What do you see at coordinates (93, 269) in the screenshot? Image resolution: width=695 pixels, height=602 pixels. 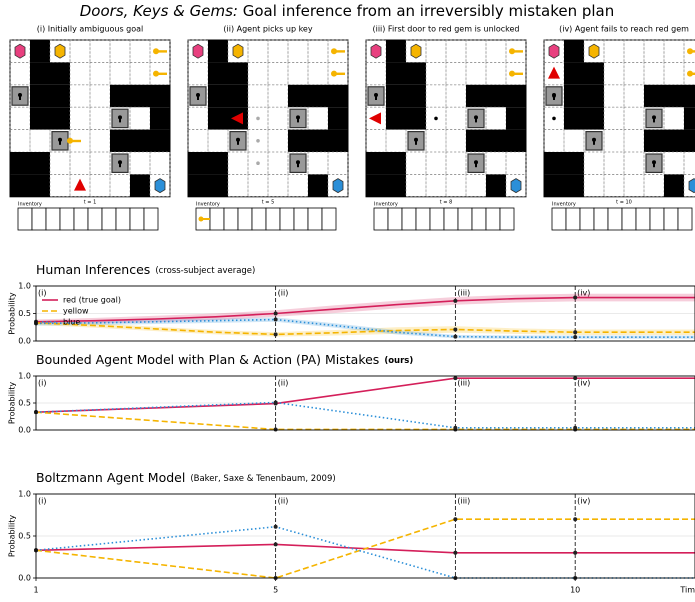 I see `chart-title-main: Human Inferences` at bounding box center [93, 269].